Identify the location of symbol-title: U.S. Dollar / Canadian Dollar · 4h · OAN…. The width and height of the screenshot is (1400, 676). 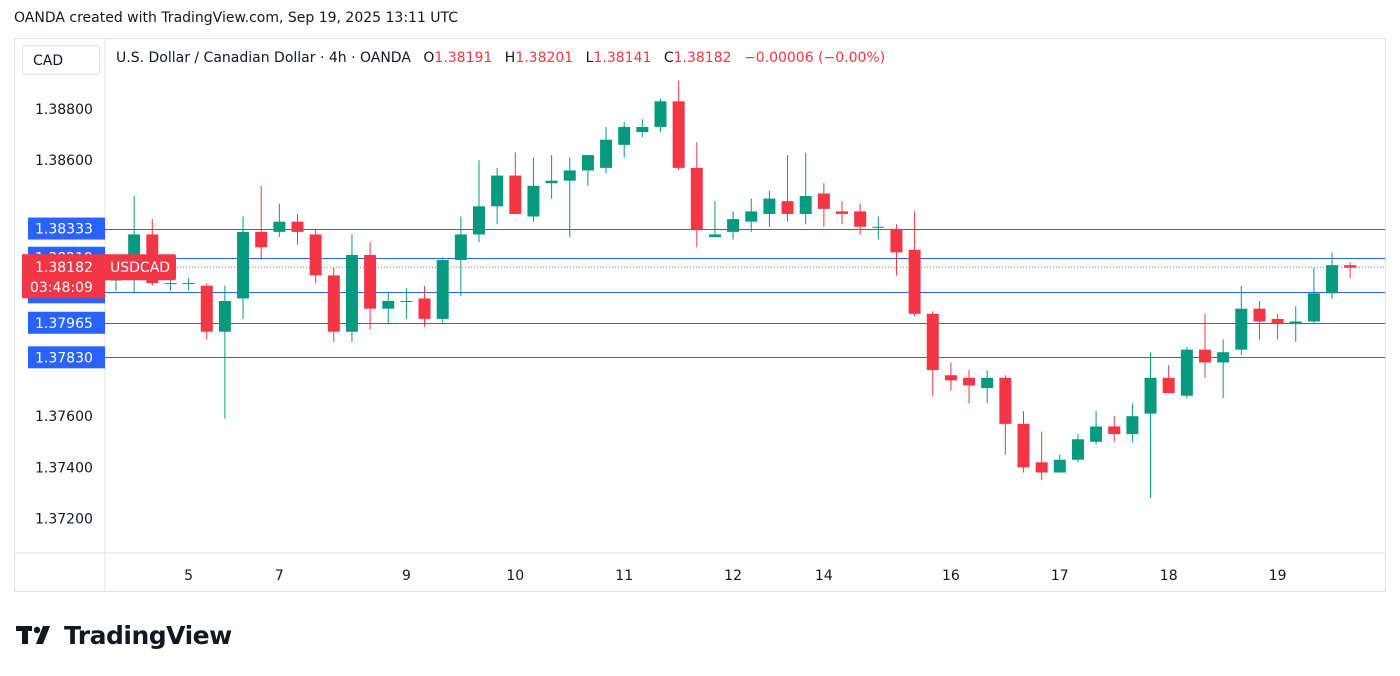
(263, 58).